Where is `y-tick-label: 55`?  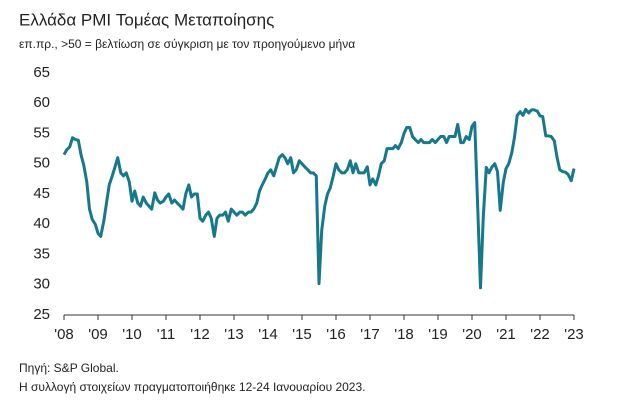
y-tick-label: 55 is located at coordinates (41, 132).